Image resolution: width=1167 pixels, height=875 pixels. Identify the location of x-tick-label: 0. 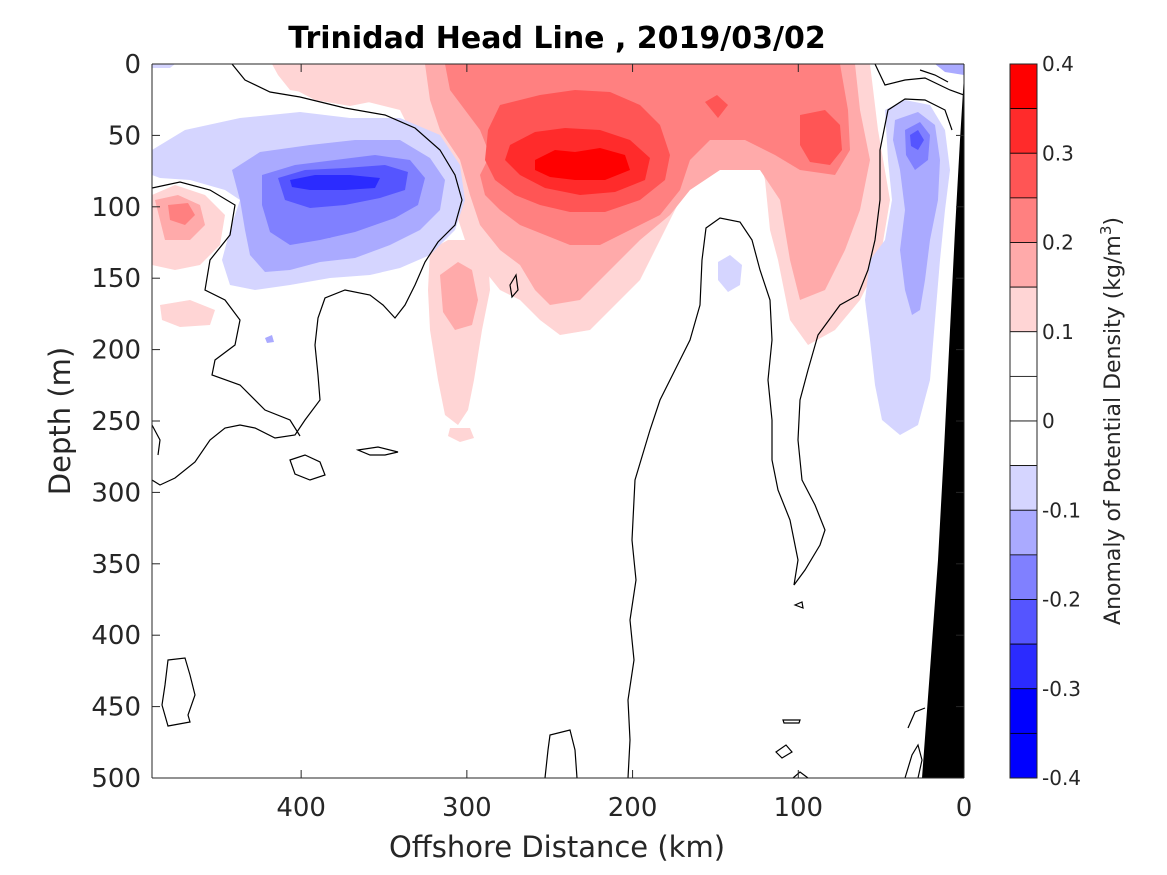
(964, 808).